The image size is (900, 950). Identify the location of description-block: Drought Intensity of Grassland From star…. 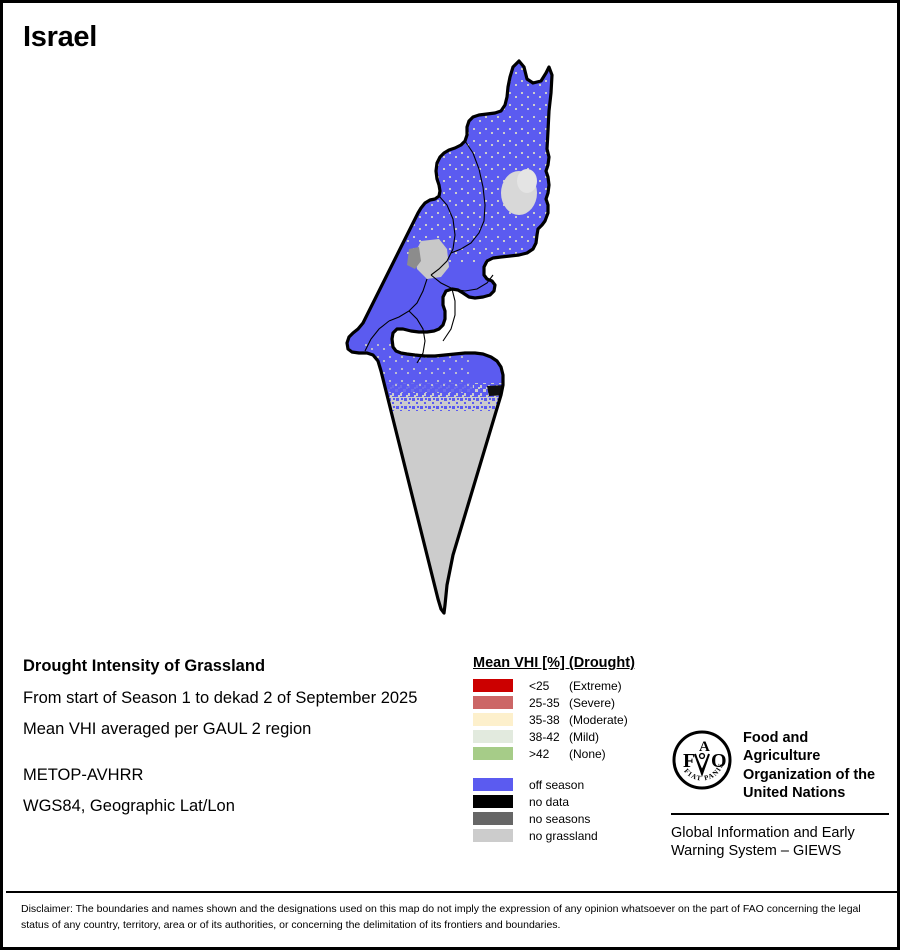
(243, 744).